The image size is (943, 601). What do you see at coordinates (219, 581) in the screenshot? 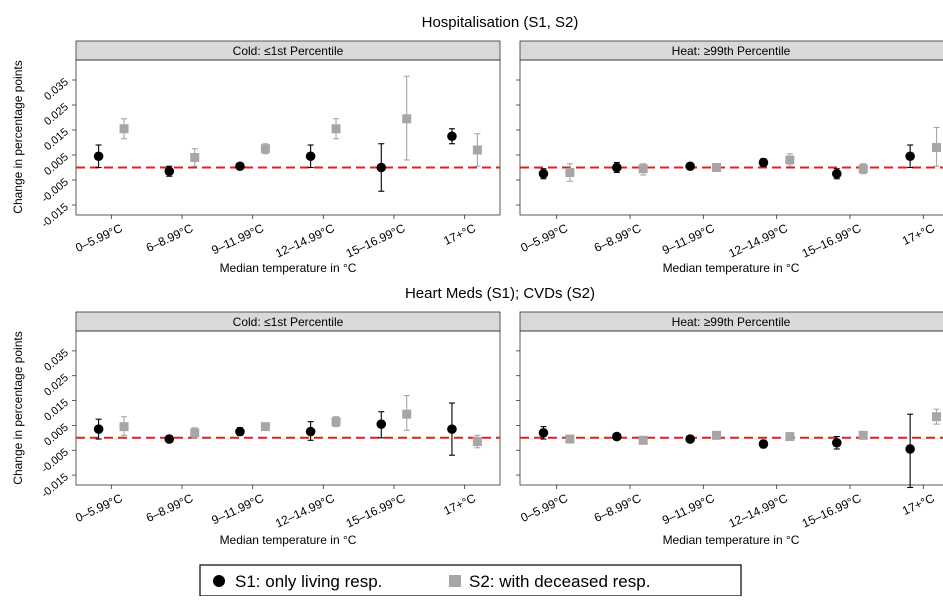
I see `legend-s1-marker` at bounding box center [219, 581].